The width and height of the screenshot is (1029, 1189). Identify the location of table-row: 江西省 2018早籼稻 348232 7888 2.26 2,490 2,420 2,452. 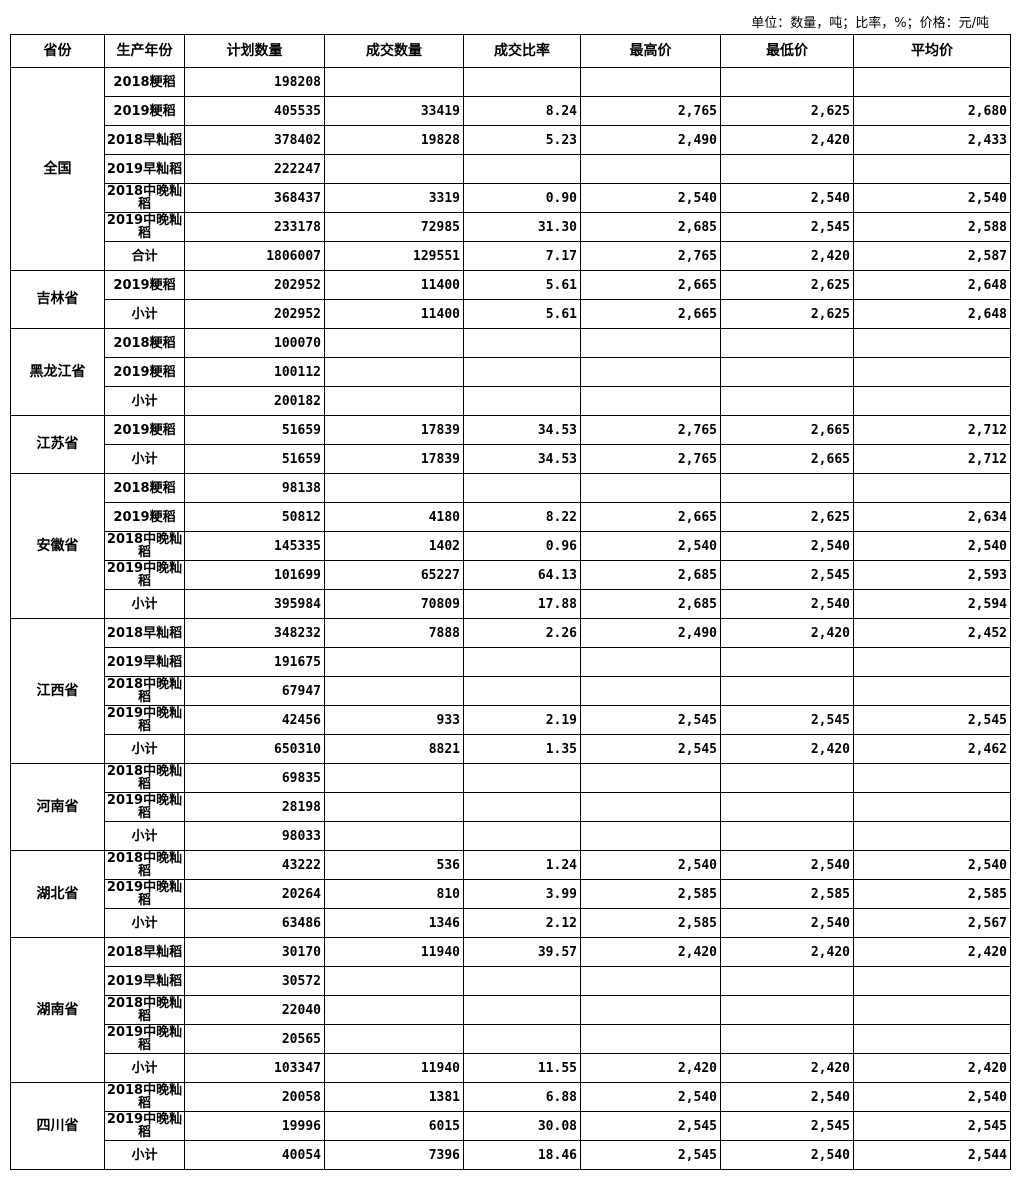
(510, 691).